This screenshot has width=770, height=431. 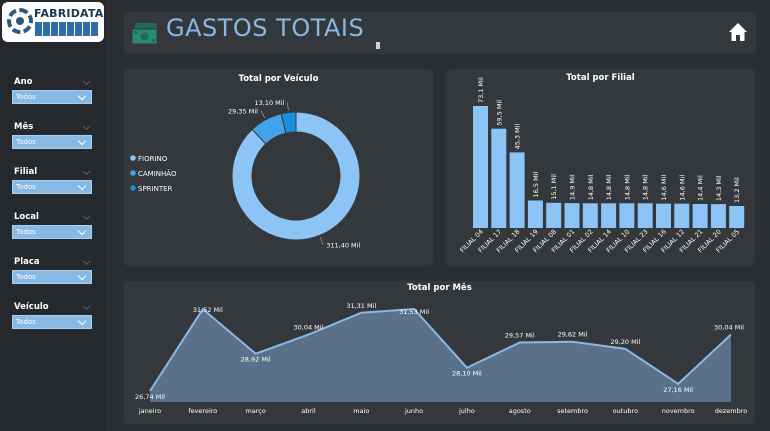 I want to click on legend-item-sprinter: SPRINTER, so click(x=155, y=189).